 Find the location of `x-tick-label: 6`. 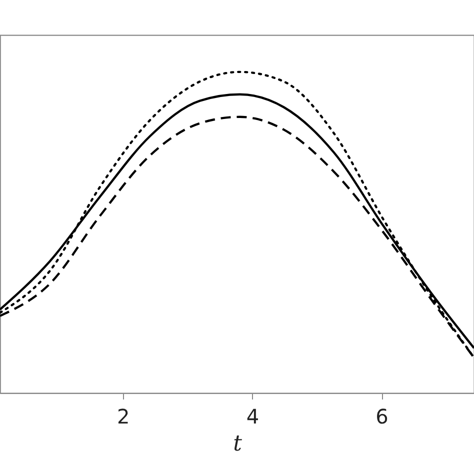

x-tick-label: 6 is located at coordinates (382, 416).